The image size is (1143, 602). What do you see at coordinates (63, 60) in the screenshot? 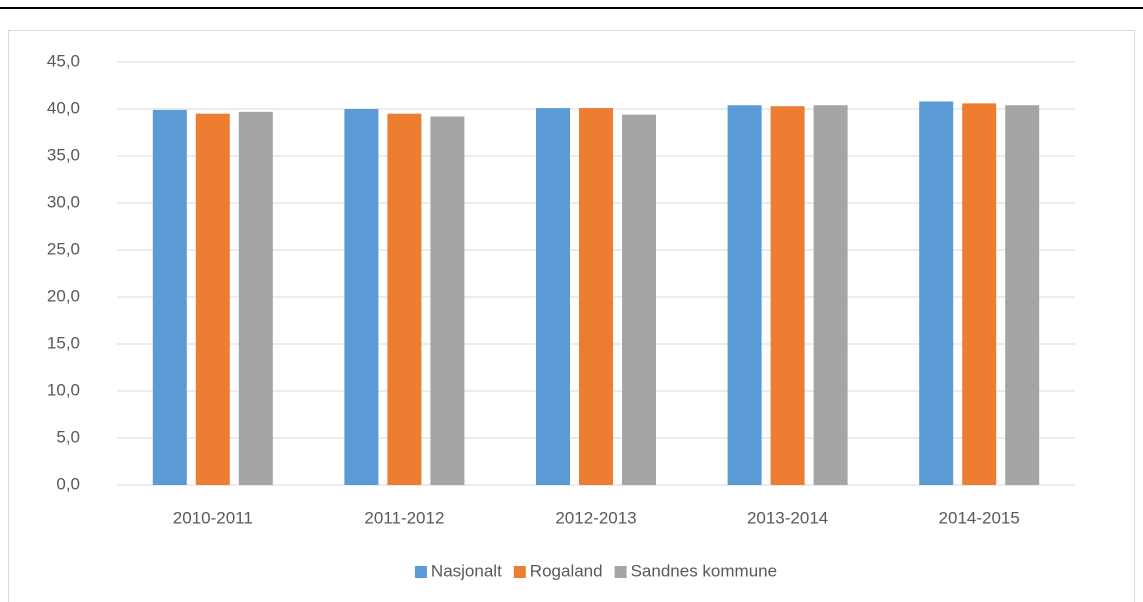
I see `y-tick-label: 45,0` at bounding box center [63, 60].